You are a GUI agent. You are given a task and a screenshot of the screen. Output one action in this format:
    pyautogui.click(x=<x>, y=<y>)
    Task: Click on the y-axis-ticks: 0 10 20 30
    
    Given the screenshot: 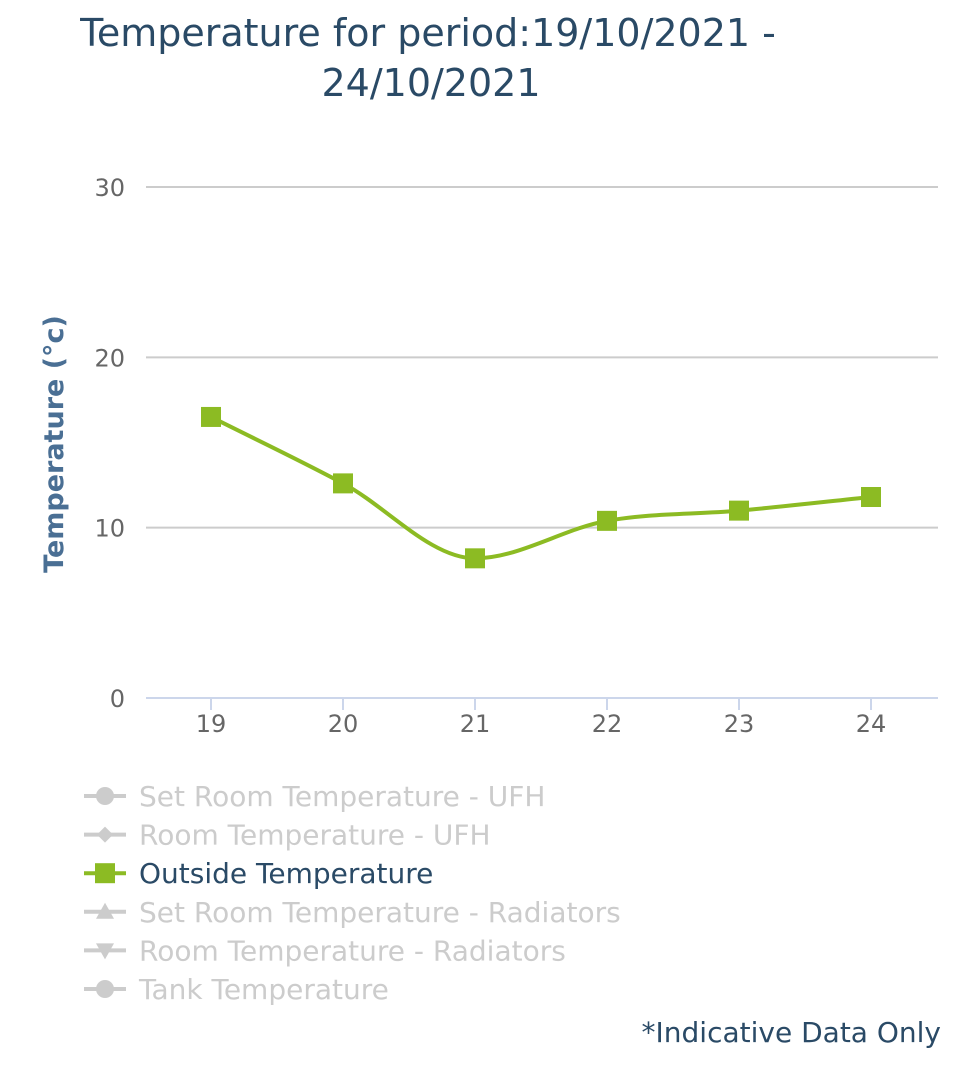 What is the action you would take?
    pyautogui.click(x=109, y=443)
    